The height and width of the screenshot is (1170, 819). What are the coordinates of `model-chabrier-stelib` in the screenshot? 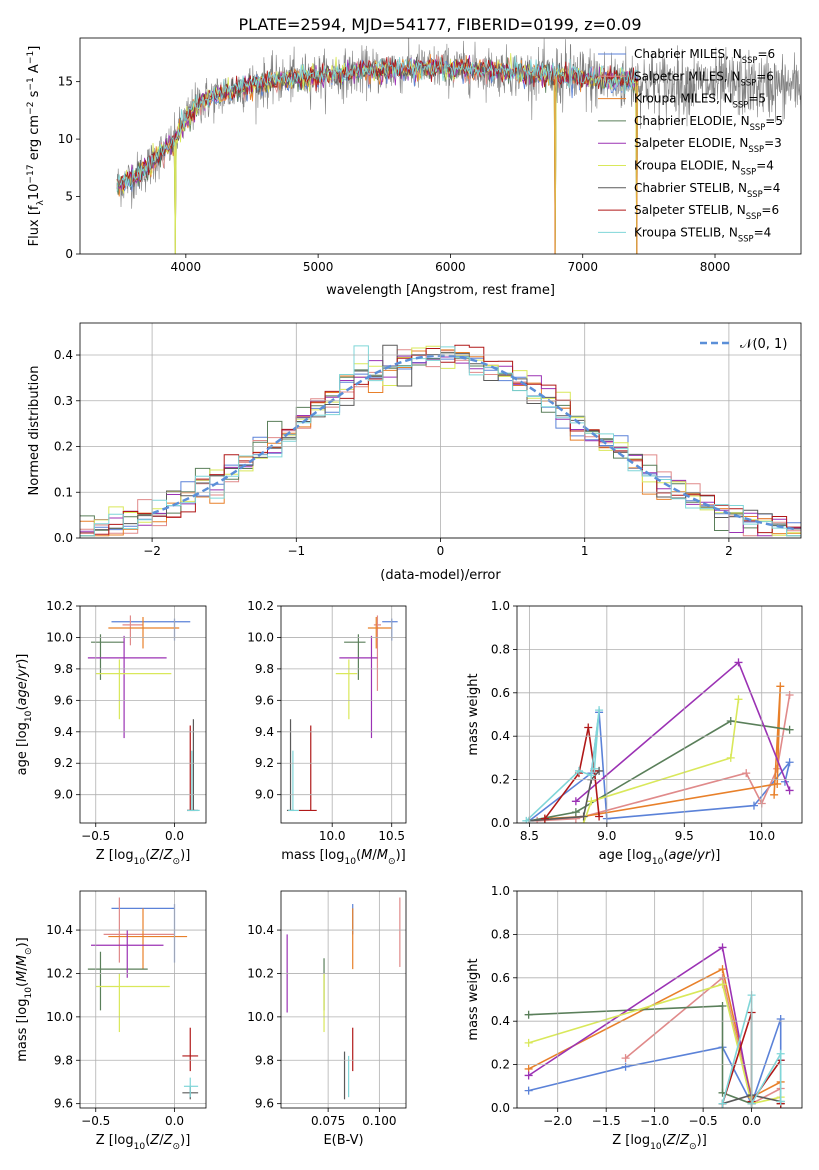 It's located at (377, 123).